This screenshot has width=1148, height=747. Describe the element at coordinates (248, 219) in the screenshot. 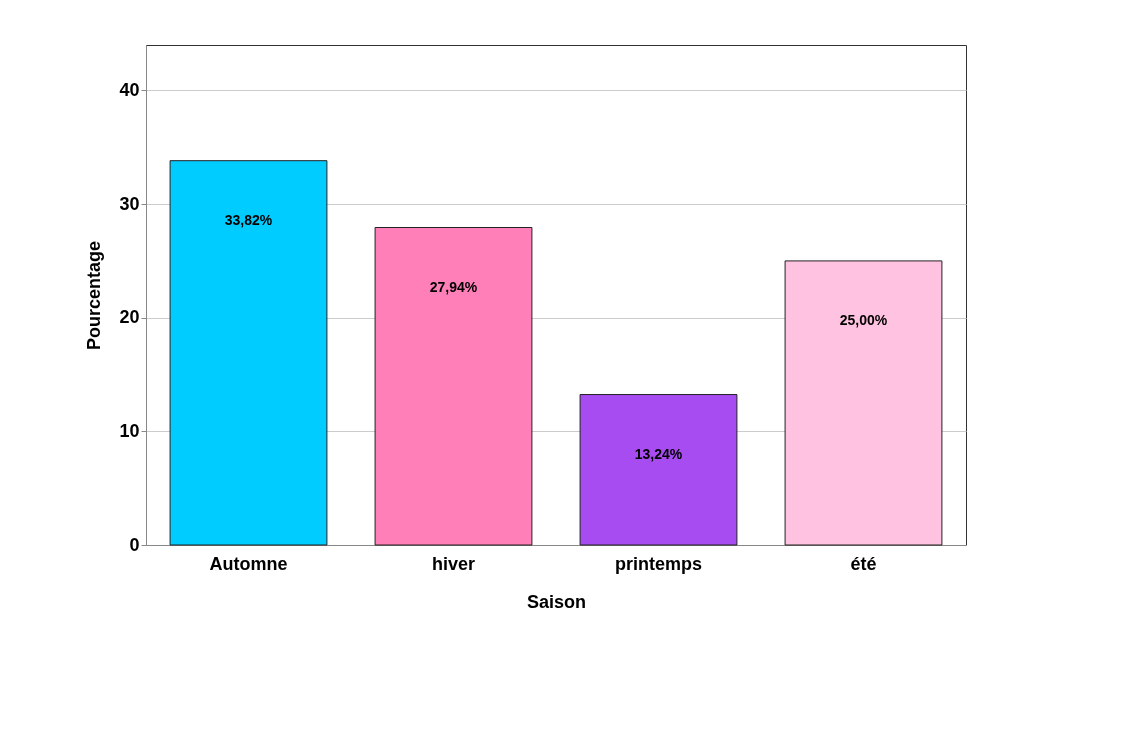

I see `data-label: 33,82%` at that location.